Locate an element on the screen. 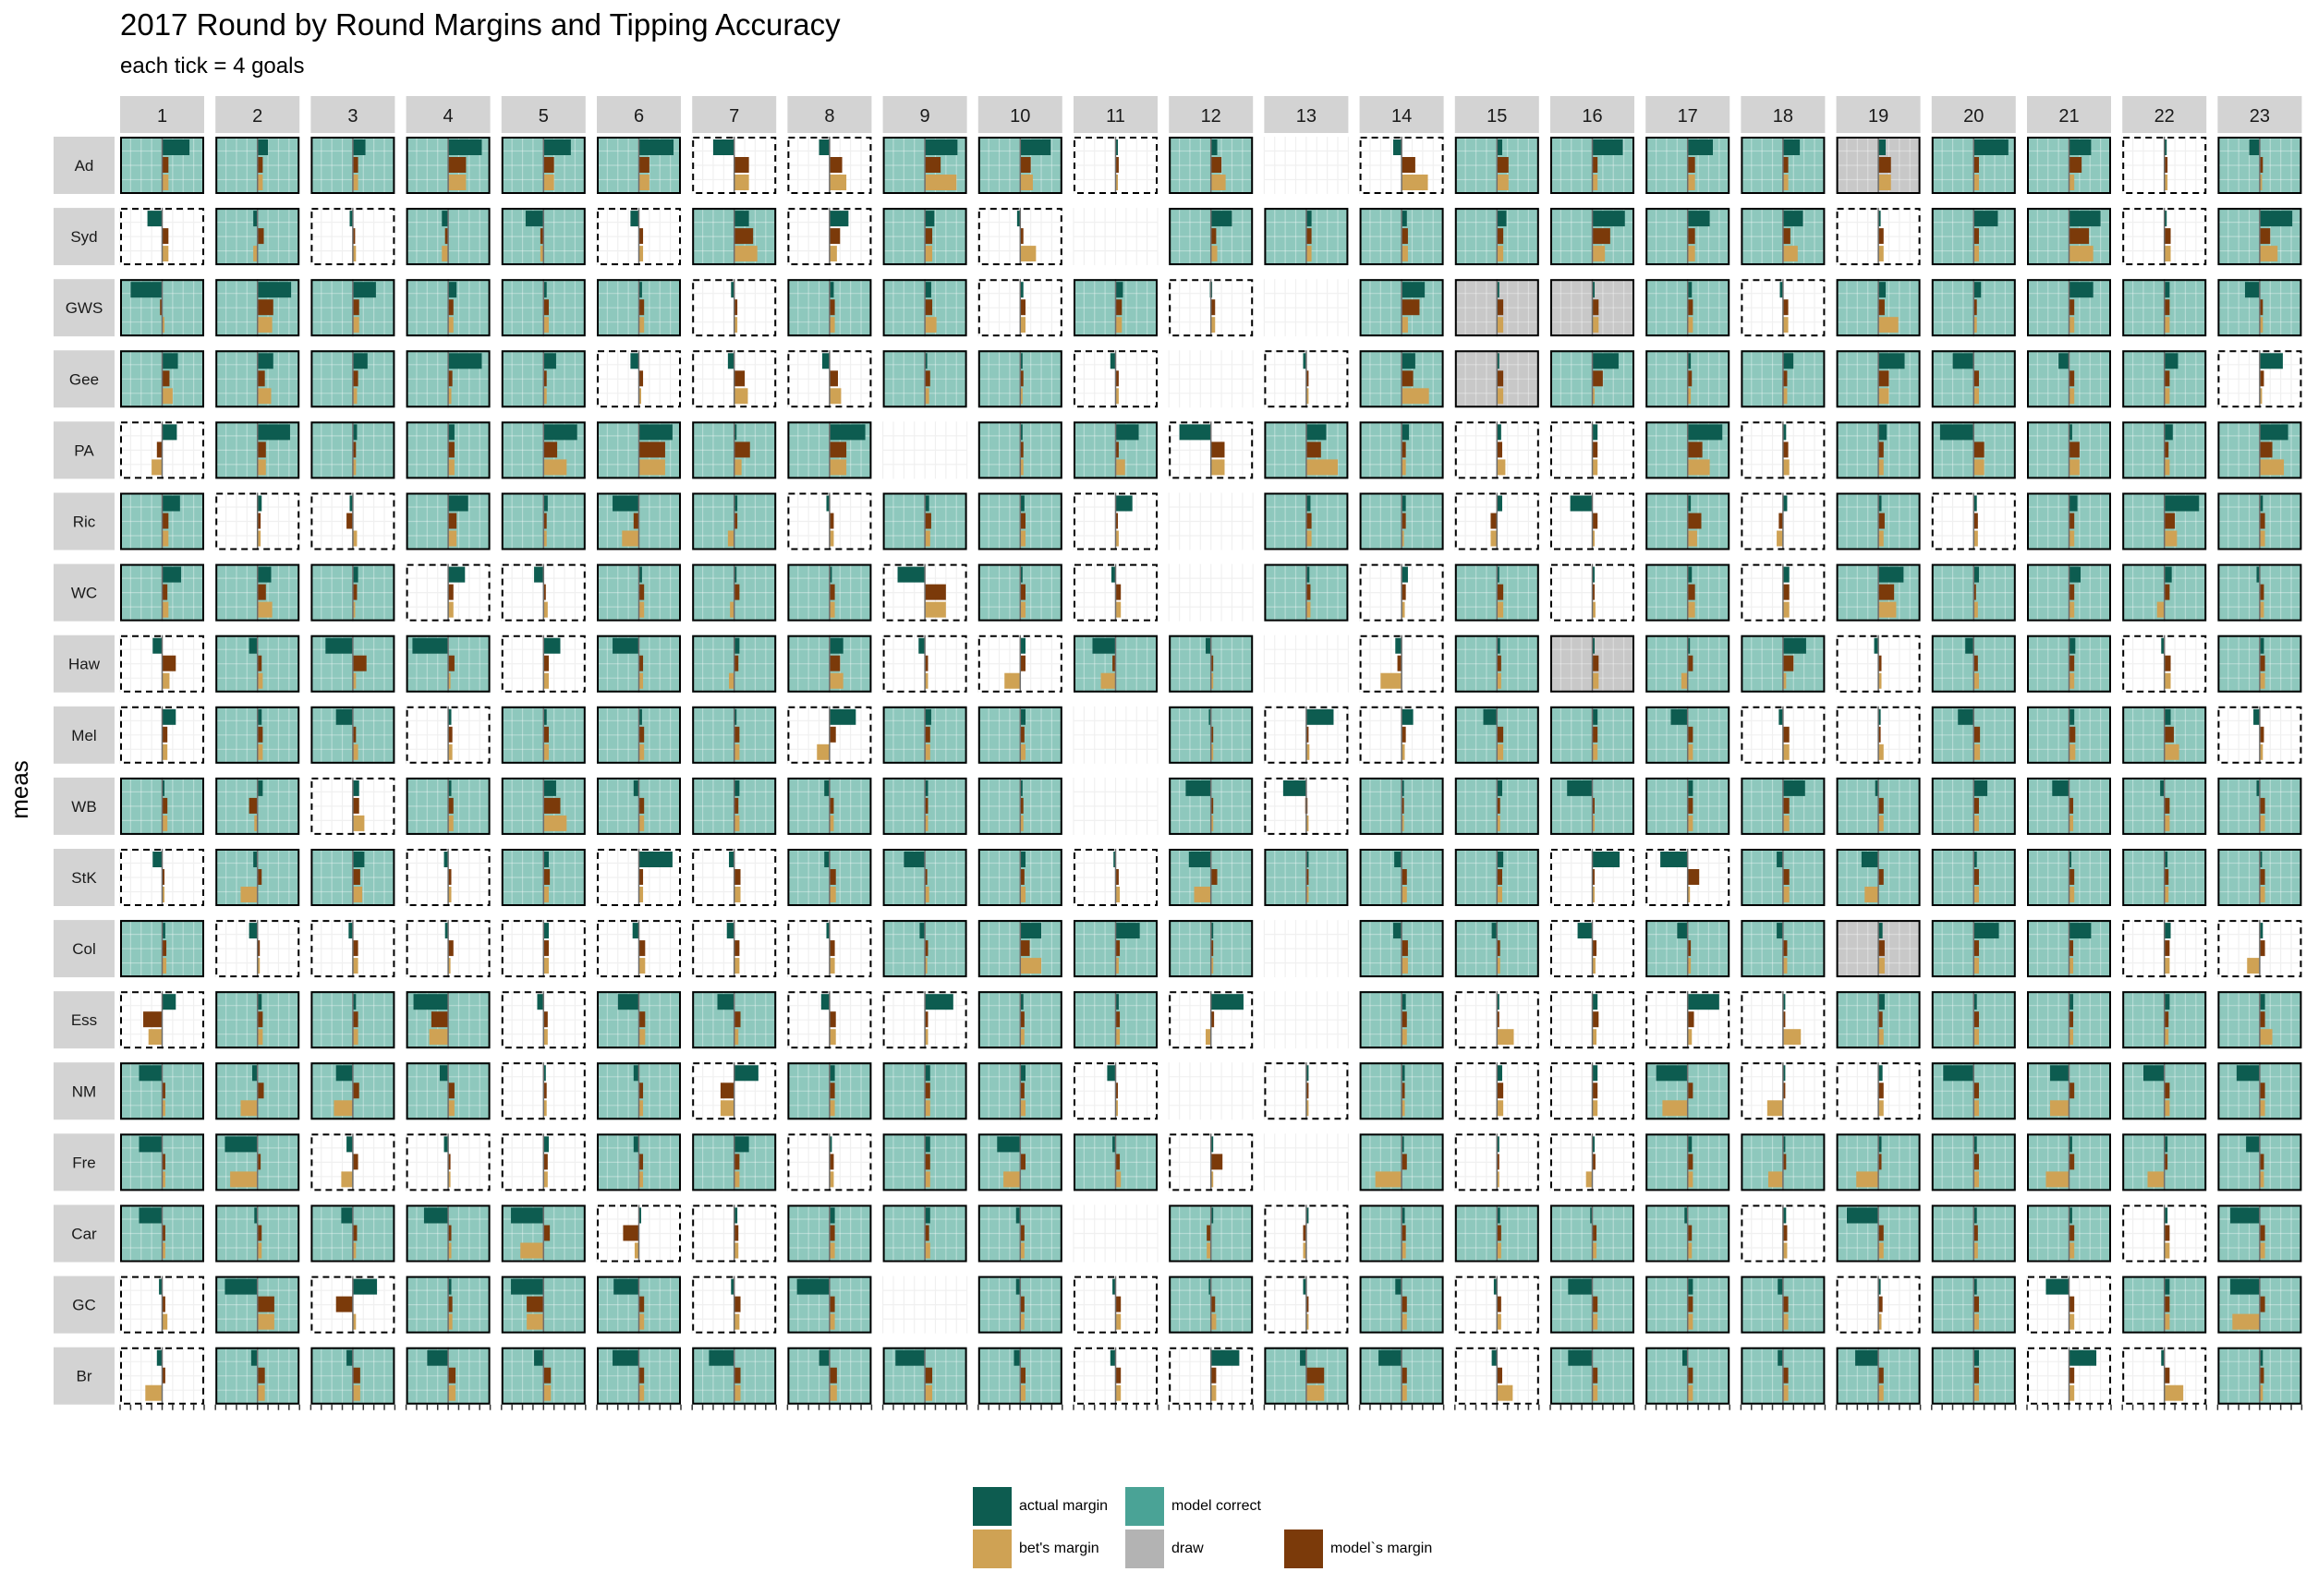 This screenshot has height=1596, width=2306. facet-strip-label: 6 is located at coordinates (639, 116).